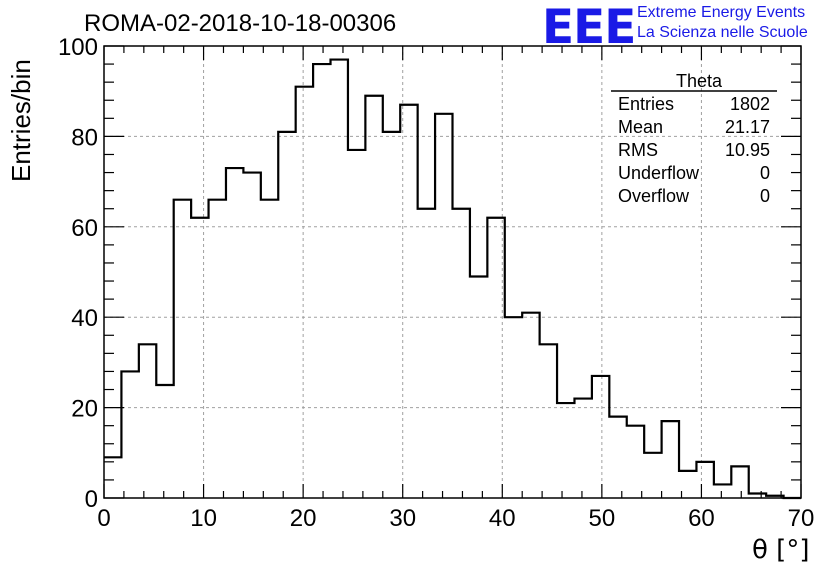 The height and width of the screenshot is (572, 836). What do you see at coordinates (78, 47) in the screenshot?
I see `y-tick-label: 100` at bounding box center [78, 47].